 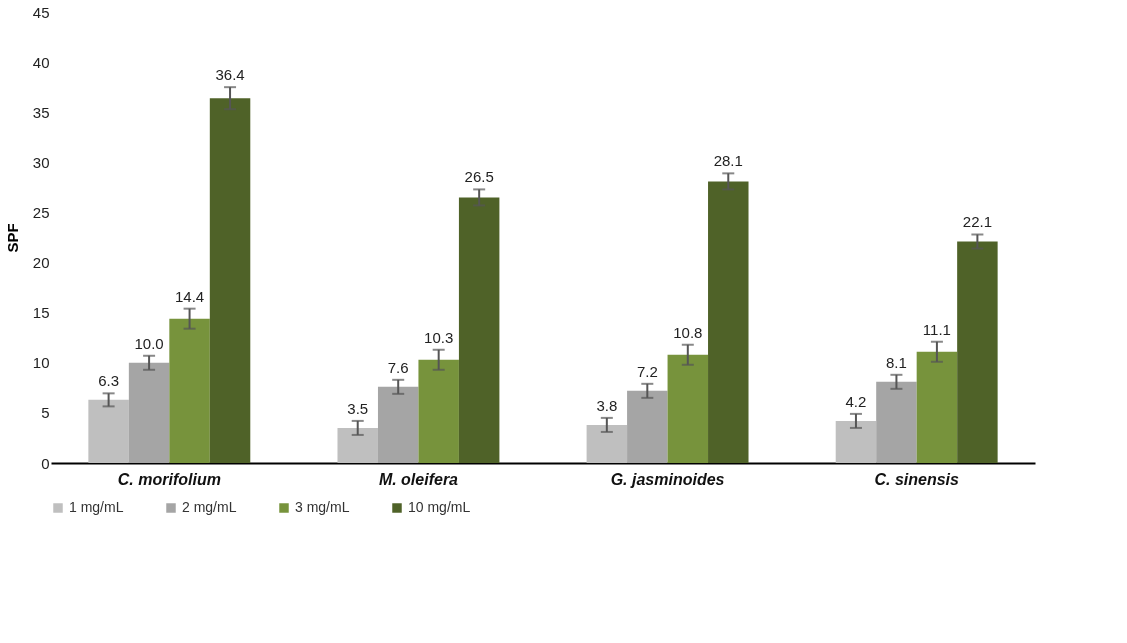 I want to click on data-label: 10.8, so click(x=688, y=332).